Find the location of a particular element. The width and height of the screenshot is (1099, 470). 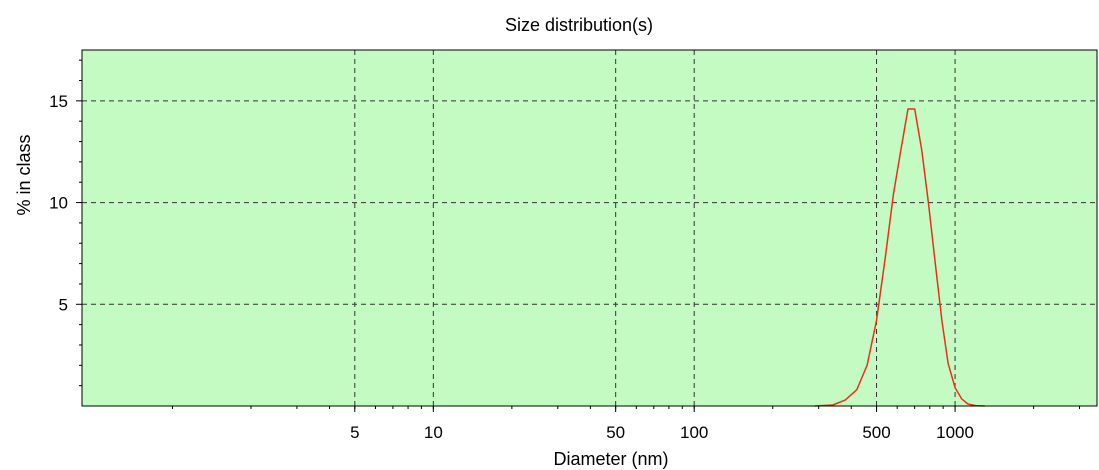

x-axis-label: Diameter (nm) is located at coordinates (610, 459).